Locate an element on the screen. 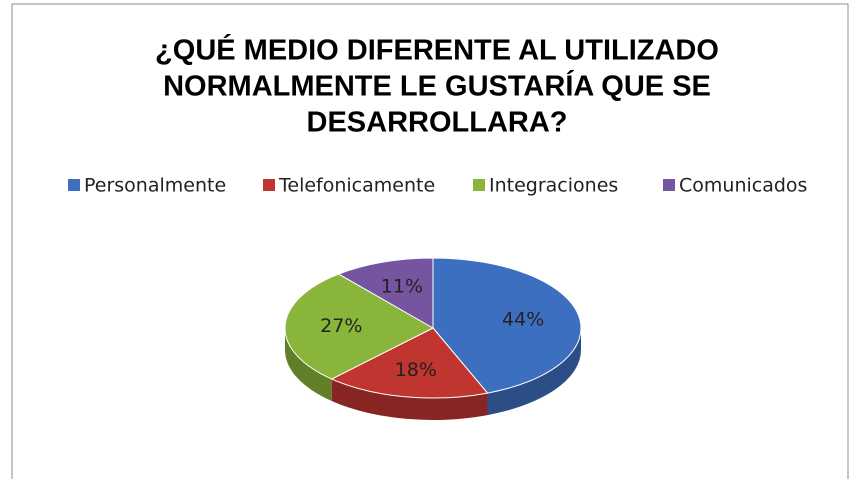 The image size is (854, 479). legend-label: Integraciones is located at coordinates (553, 186).